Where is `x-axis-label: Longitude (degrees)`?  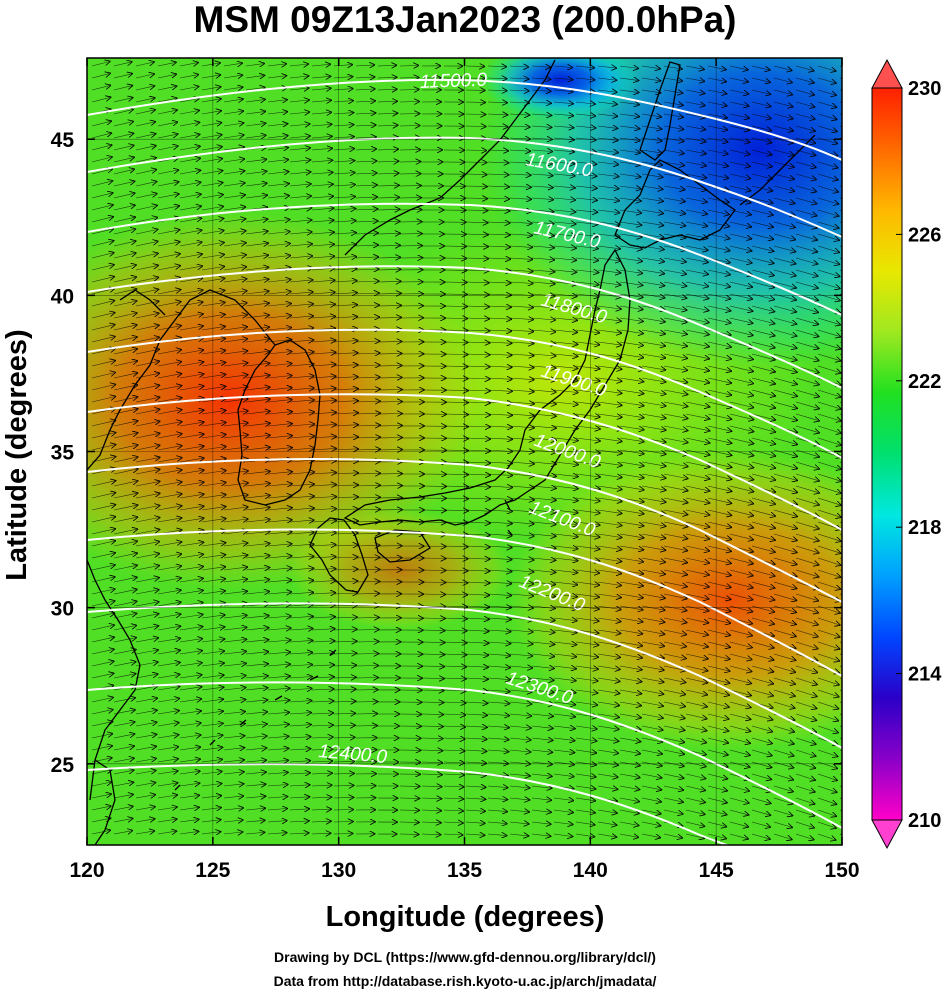 x-axis-label: Longitude (degrees) is located at coordinates (465, 917).